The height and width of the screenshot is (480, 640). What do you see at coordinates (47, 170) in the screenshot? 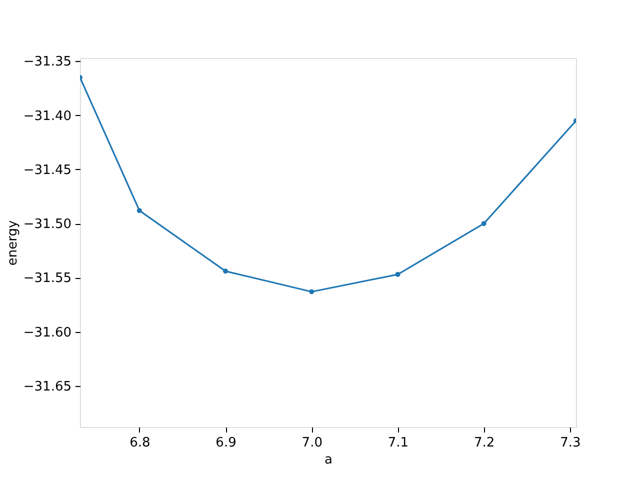
I see `y-tick-label: −31.45` at bounding box center [47, 170].